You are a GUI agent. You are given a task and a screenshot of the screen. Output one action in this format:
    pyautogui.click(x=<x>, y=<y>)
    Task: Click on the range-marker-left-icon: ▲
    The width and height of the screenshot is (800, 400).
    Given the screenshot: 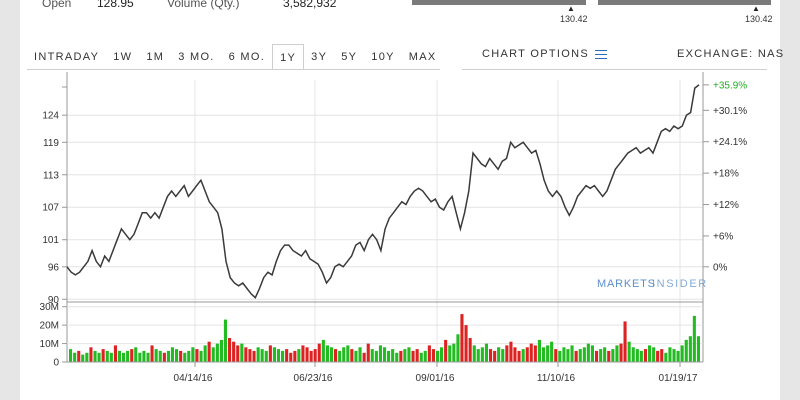 What is the action you would take?
    pyautogui.click(x=571, y=8)
    